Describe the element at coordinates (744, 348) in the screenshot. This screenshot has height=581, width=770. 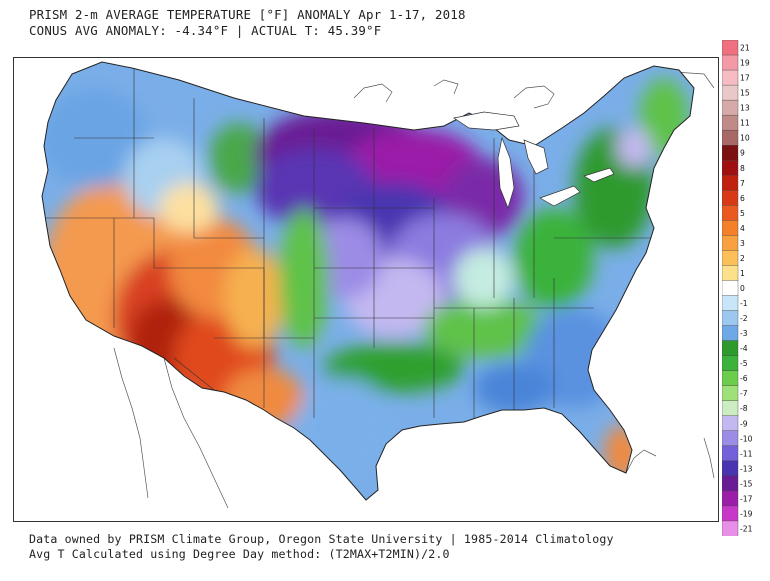
I see `legend-label: -4` at that location.